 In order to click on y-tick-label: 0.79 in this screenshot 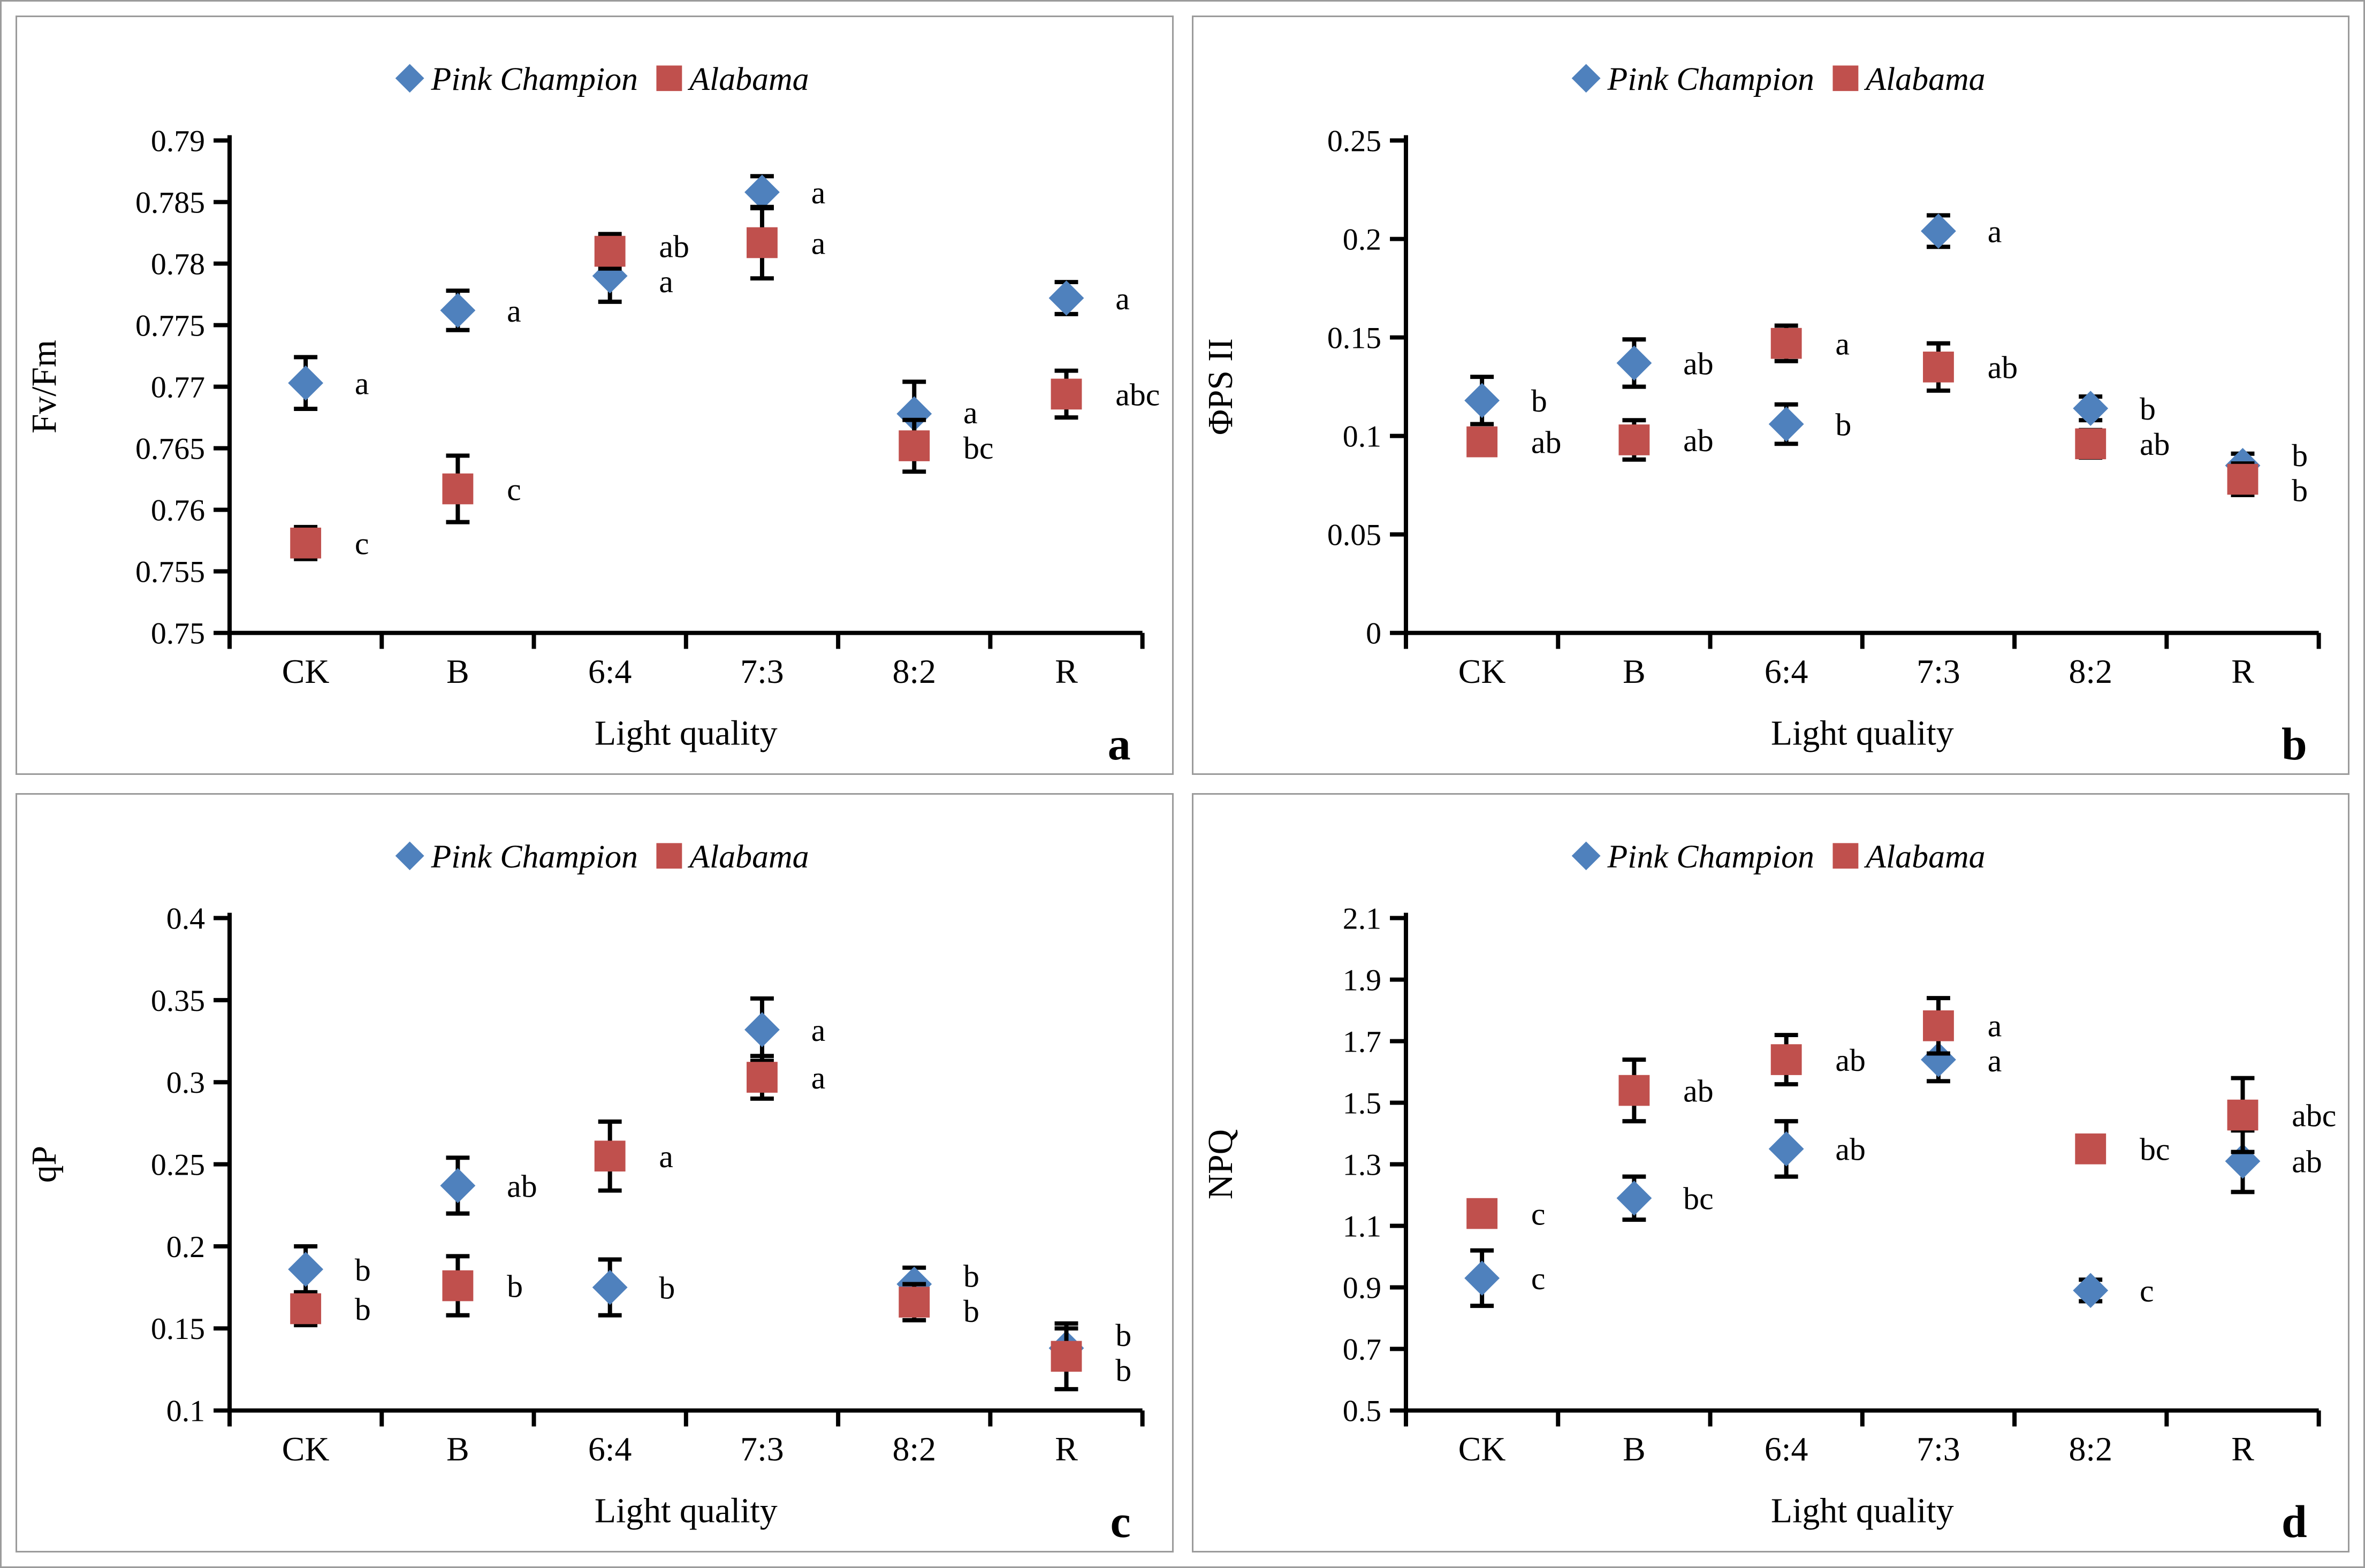, I will do `click(178, 141)`.